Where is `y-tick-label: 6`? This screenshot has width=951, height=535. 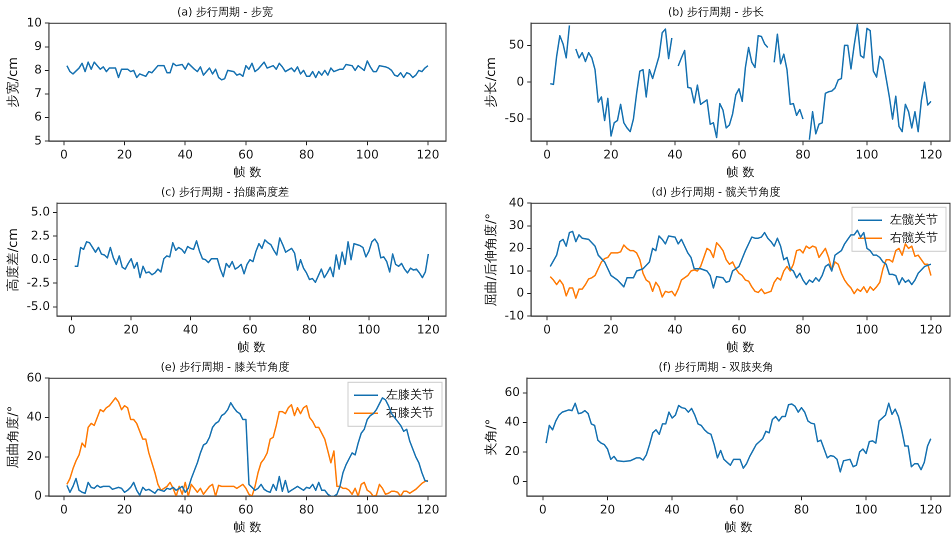
y-tick-label: 6 is located at coordinates (38, 117).